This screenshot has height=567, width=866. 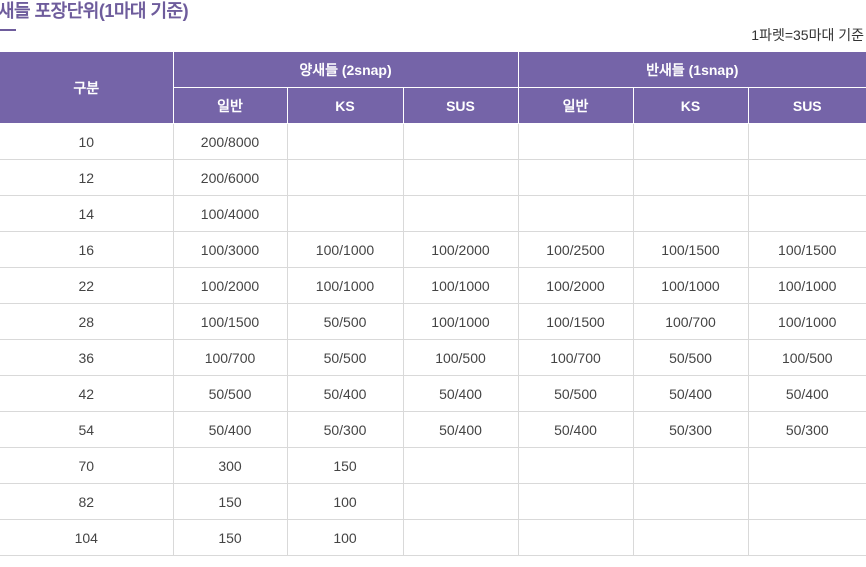 What do you see at coordinates (433, 429) in the screenshot?
I see `table-row: 54 50/400 50/300 50/400 50/400 50/300 50/300` at bounding box center [433, 429].